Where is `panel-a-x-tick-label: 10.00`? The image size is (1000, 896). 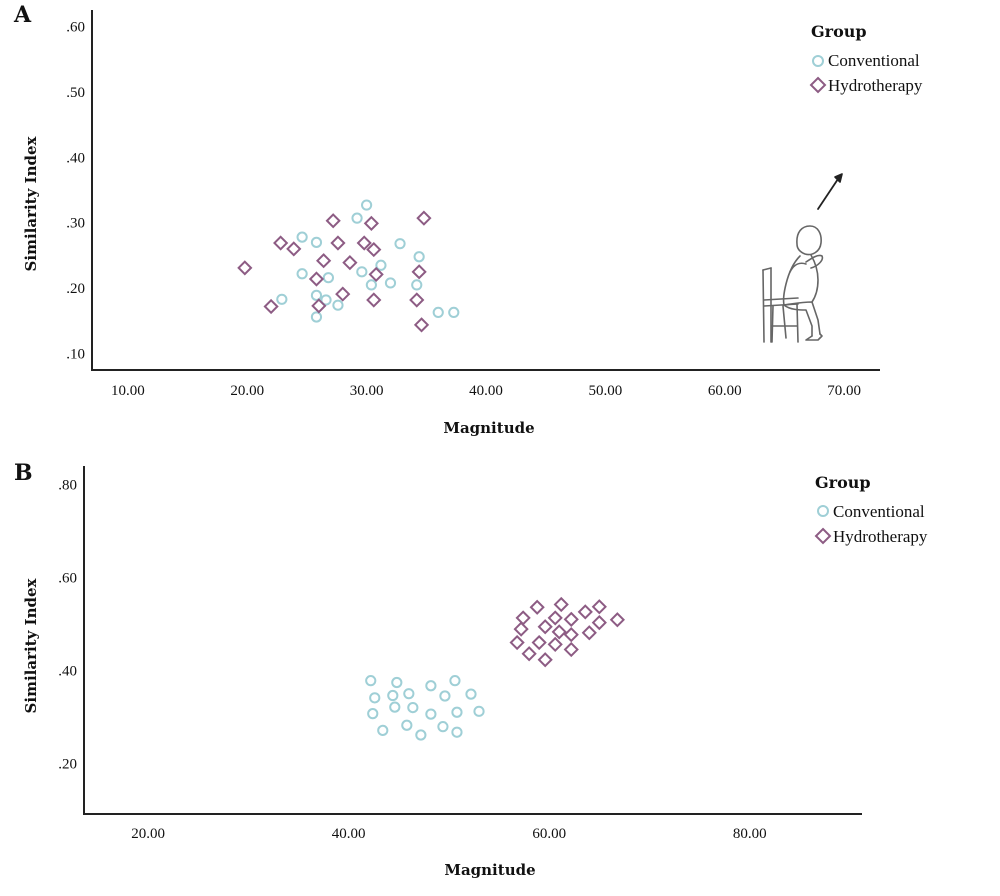 panel-a-x-tick-label: 10.00 is located at coordinates (128, 391).